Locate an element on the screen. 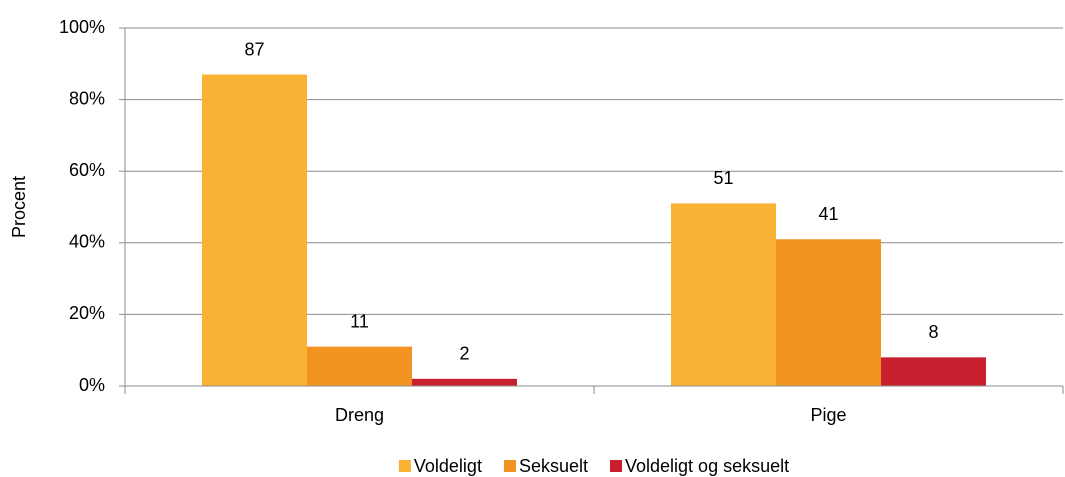 The width and height of the screenshot is (1065, 477). y-axis-label: Procent is located at coordinates (19, 207).